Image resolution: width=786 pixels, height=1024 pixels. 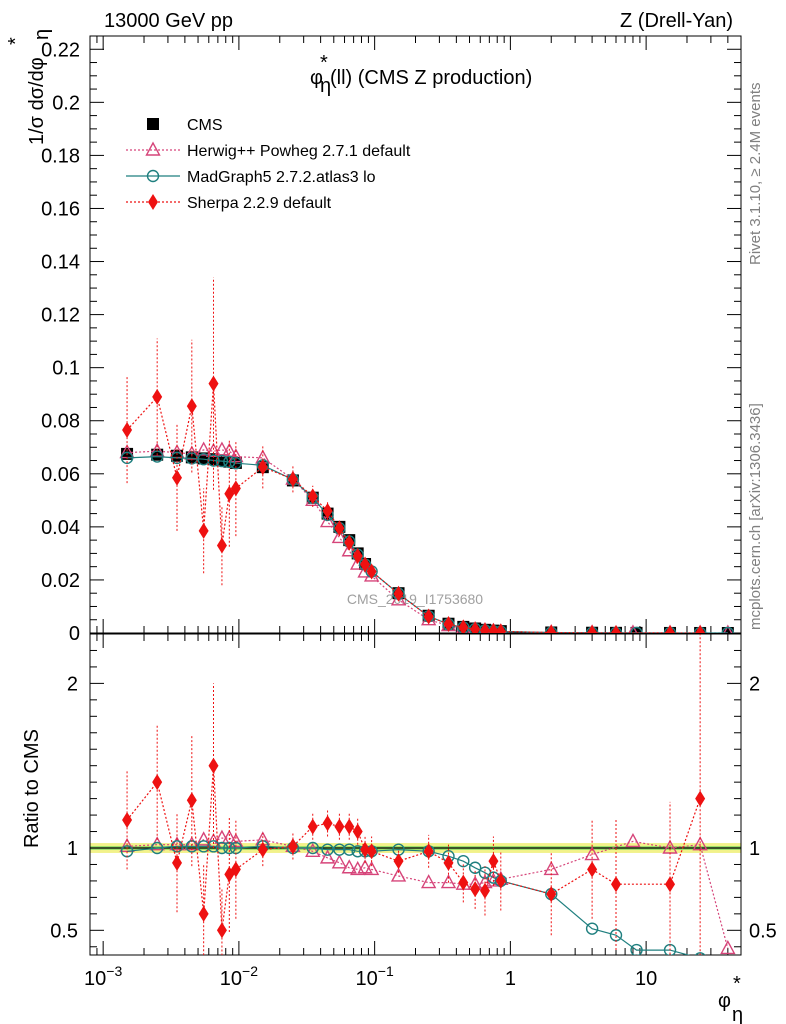 I want to click on x-tick-label-exp: −3, so click(x=114, y=971).